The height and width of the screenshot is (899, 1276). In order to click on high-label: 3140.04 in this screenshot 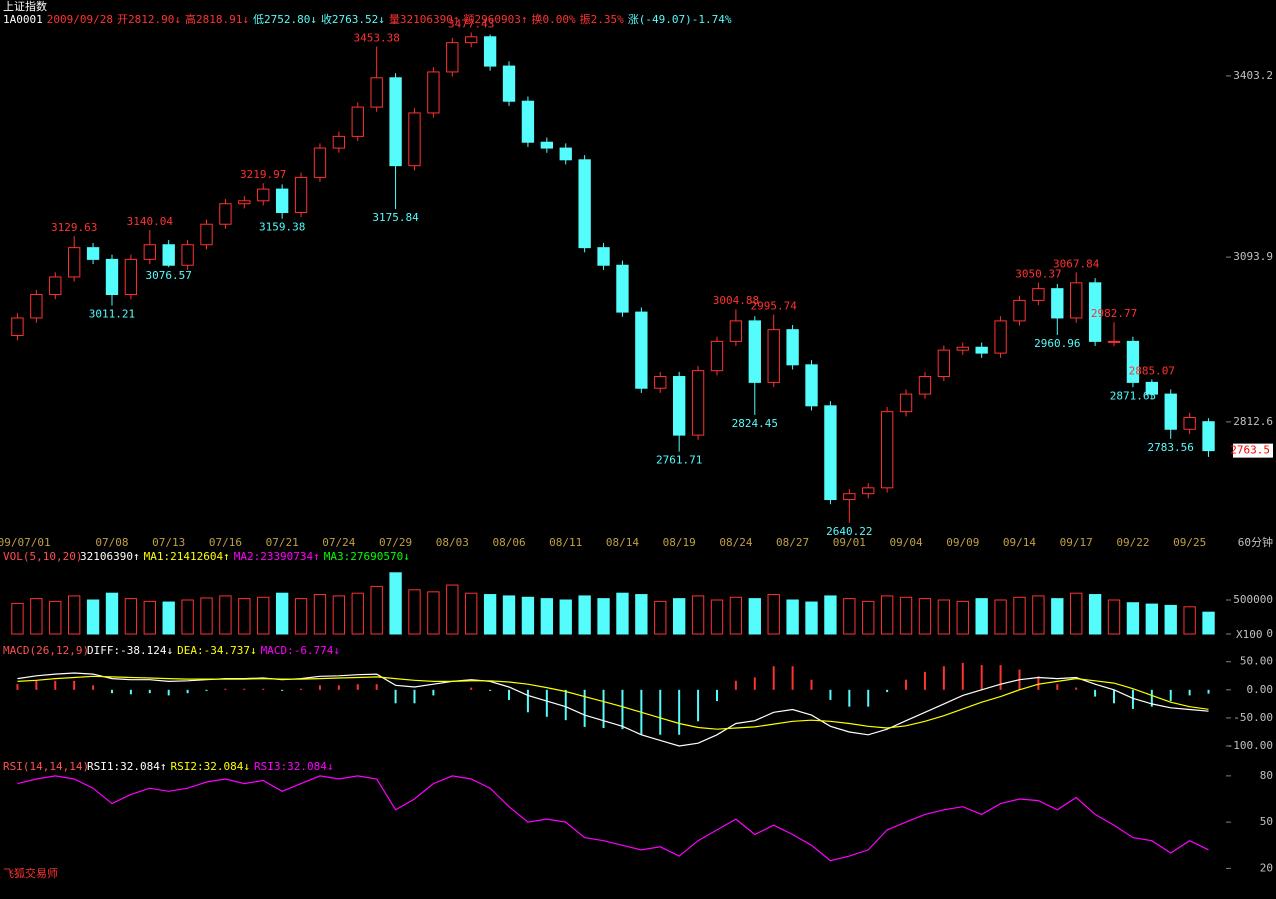, I will do `click(150, 221)`.